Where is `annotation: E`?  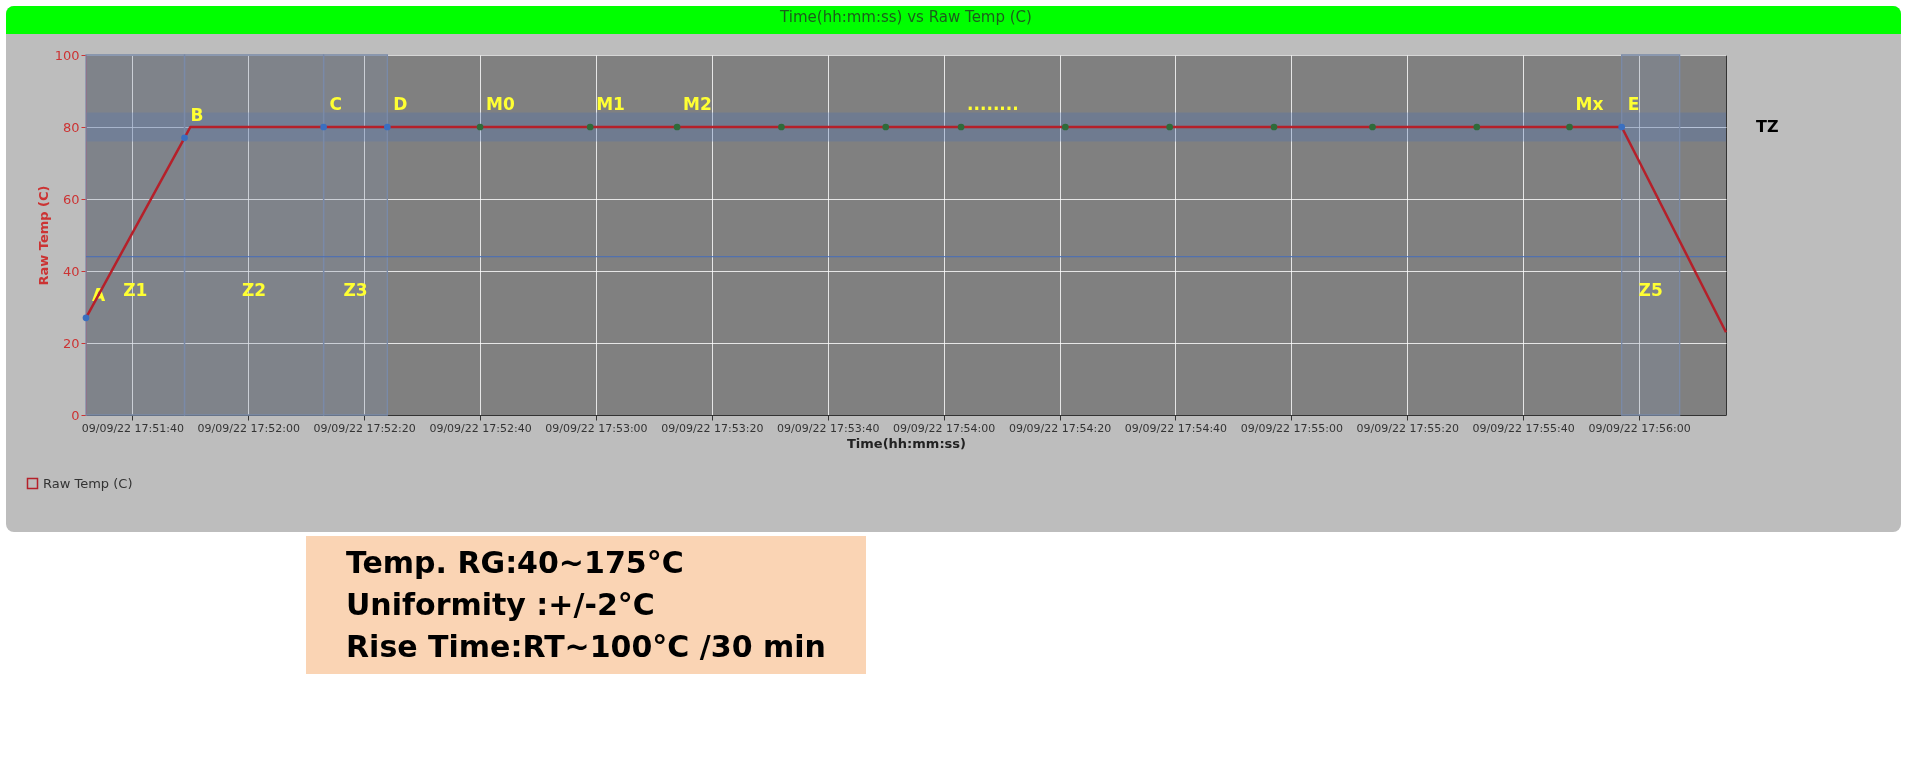
annotation: E is located at coordinates (1633, 104).